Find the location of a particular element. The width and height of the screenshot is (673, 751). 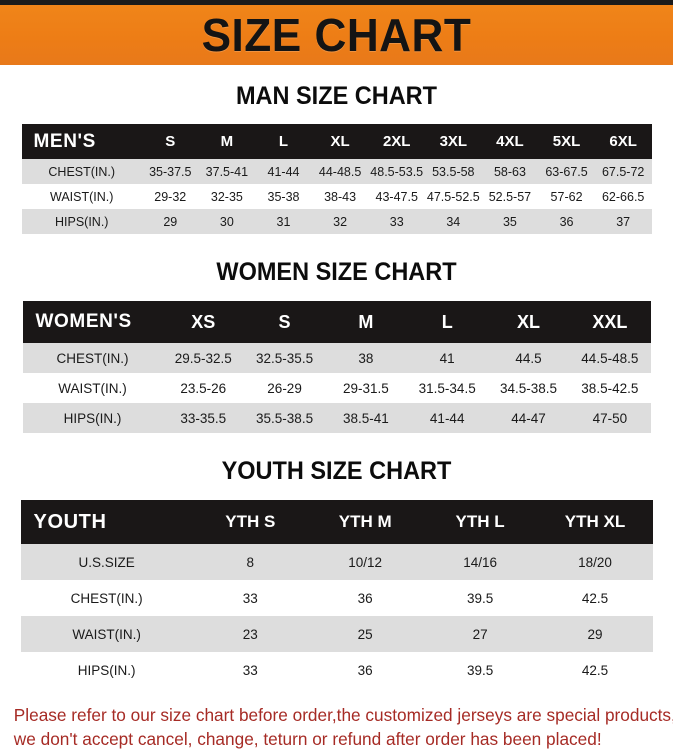

table-row: WAIST(IN.) 23 25 27 29 is located at coordinates (336, 634).